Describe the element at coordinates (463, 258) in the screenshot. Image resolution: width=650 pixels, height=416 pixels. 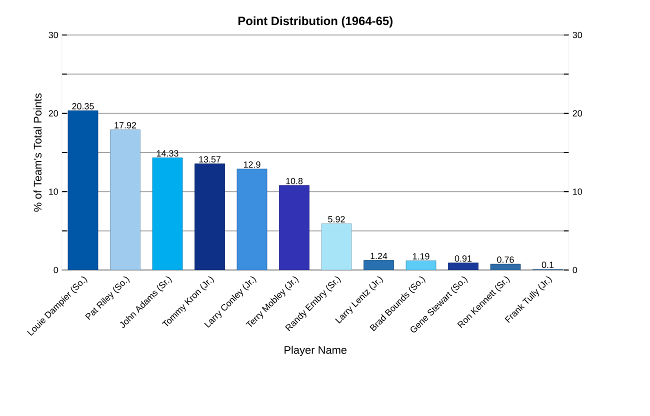
I see `data-label: 0.91` at that location.